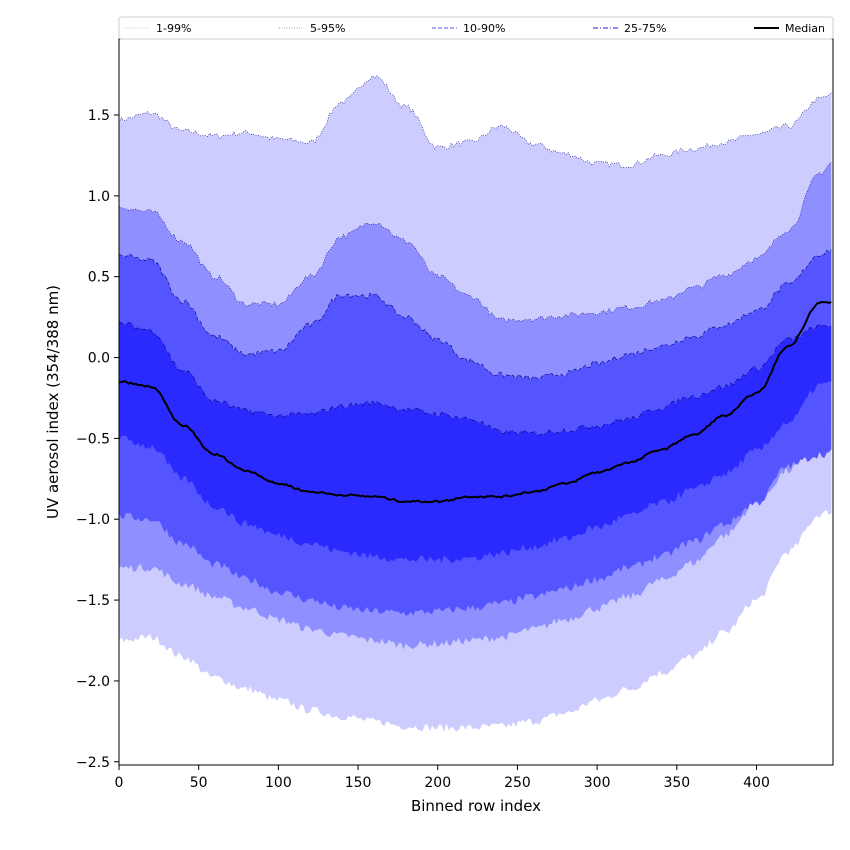 This screenshot has width=850, height=850. Describe the element at coordinates (756, 783) in the screenshot. I see `x-tick-label: 400` at that location.